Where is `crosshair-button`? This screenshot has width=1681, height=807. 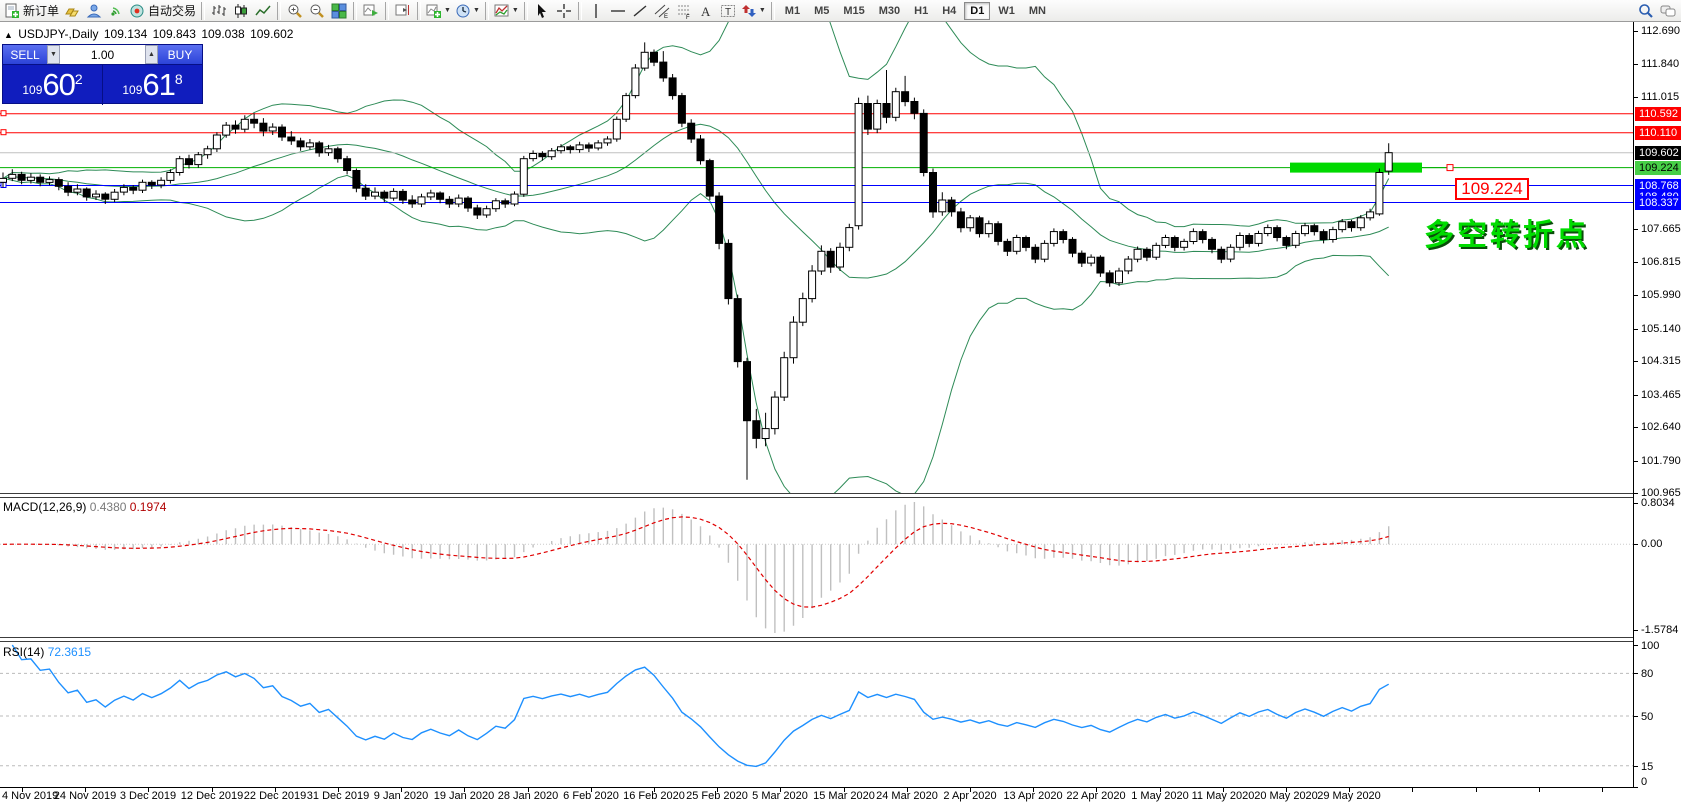 crosshair-button is located at coordinates (564, 11).